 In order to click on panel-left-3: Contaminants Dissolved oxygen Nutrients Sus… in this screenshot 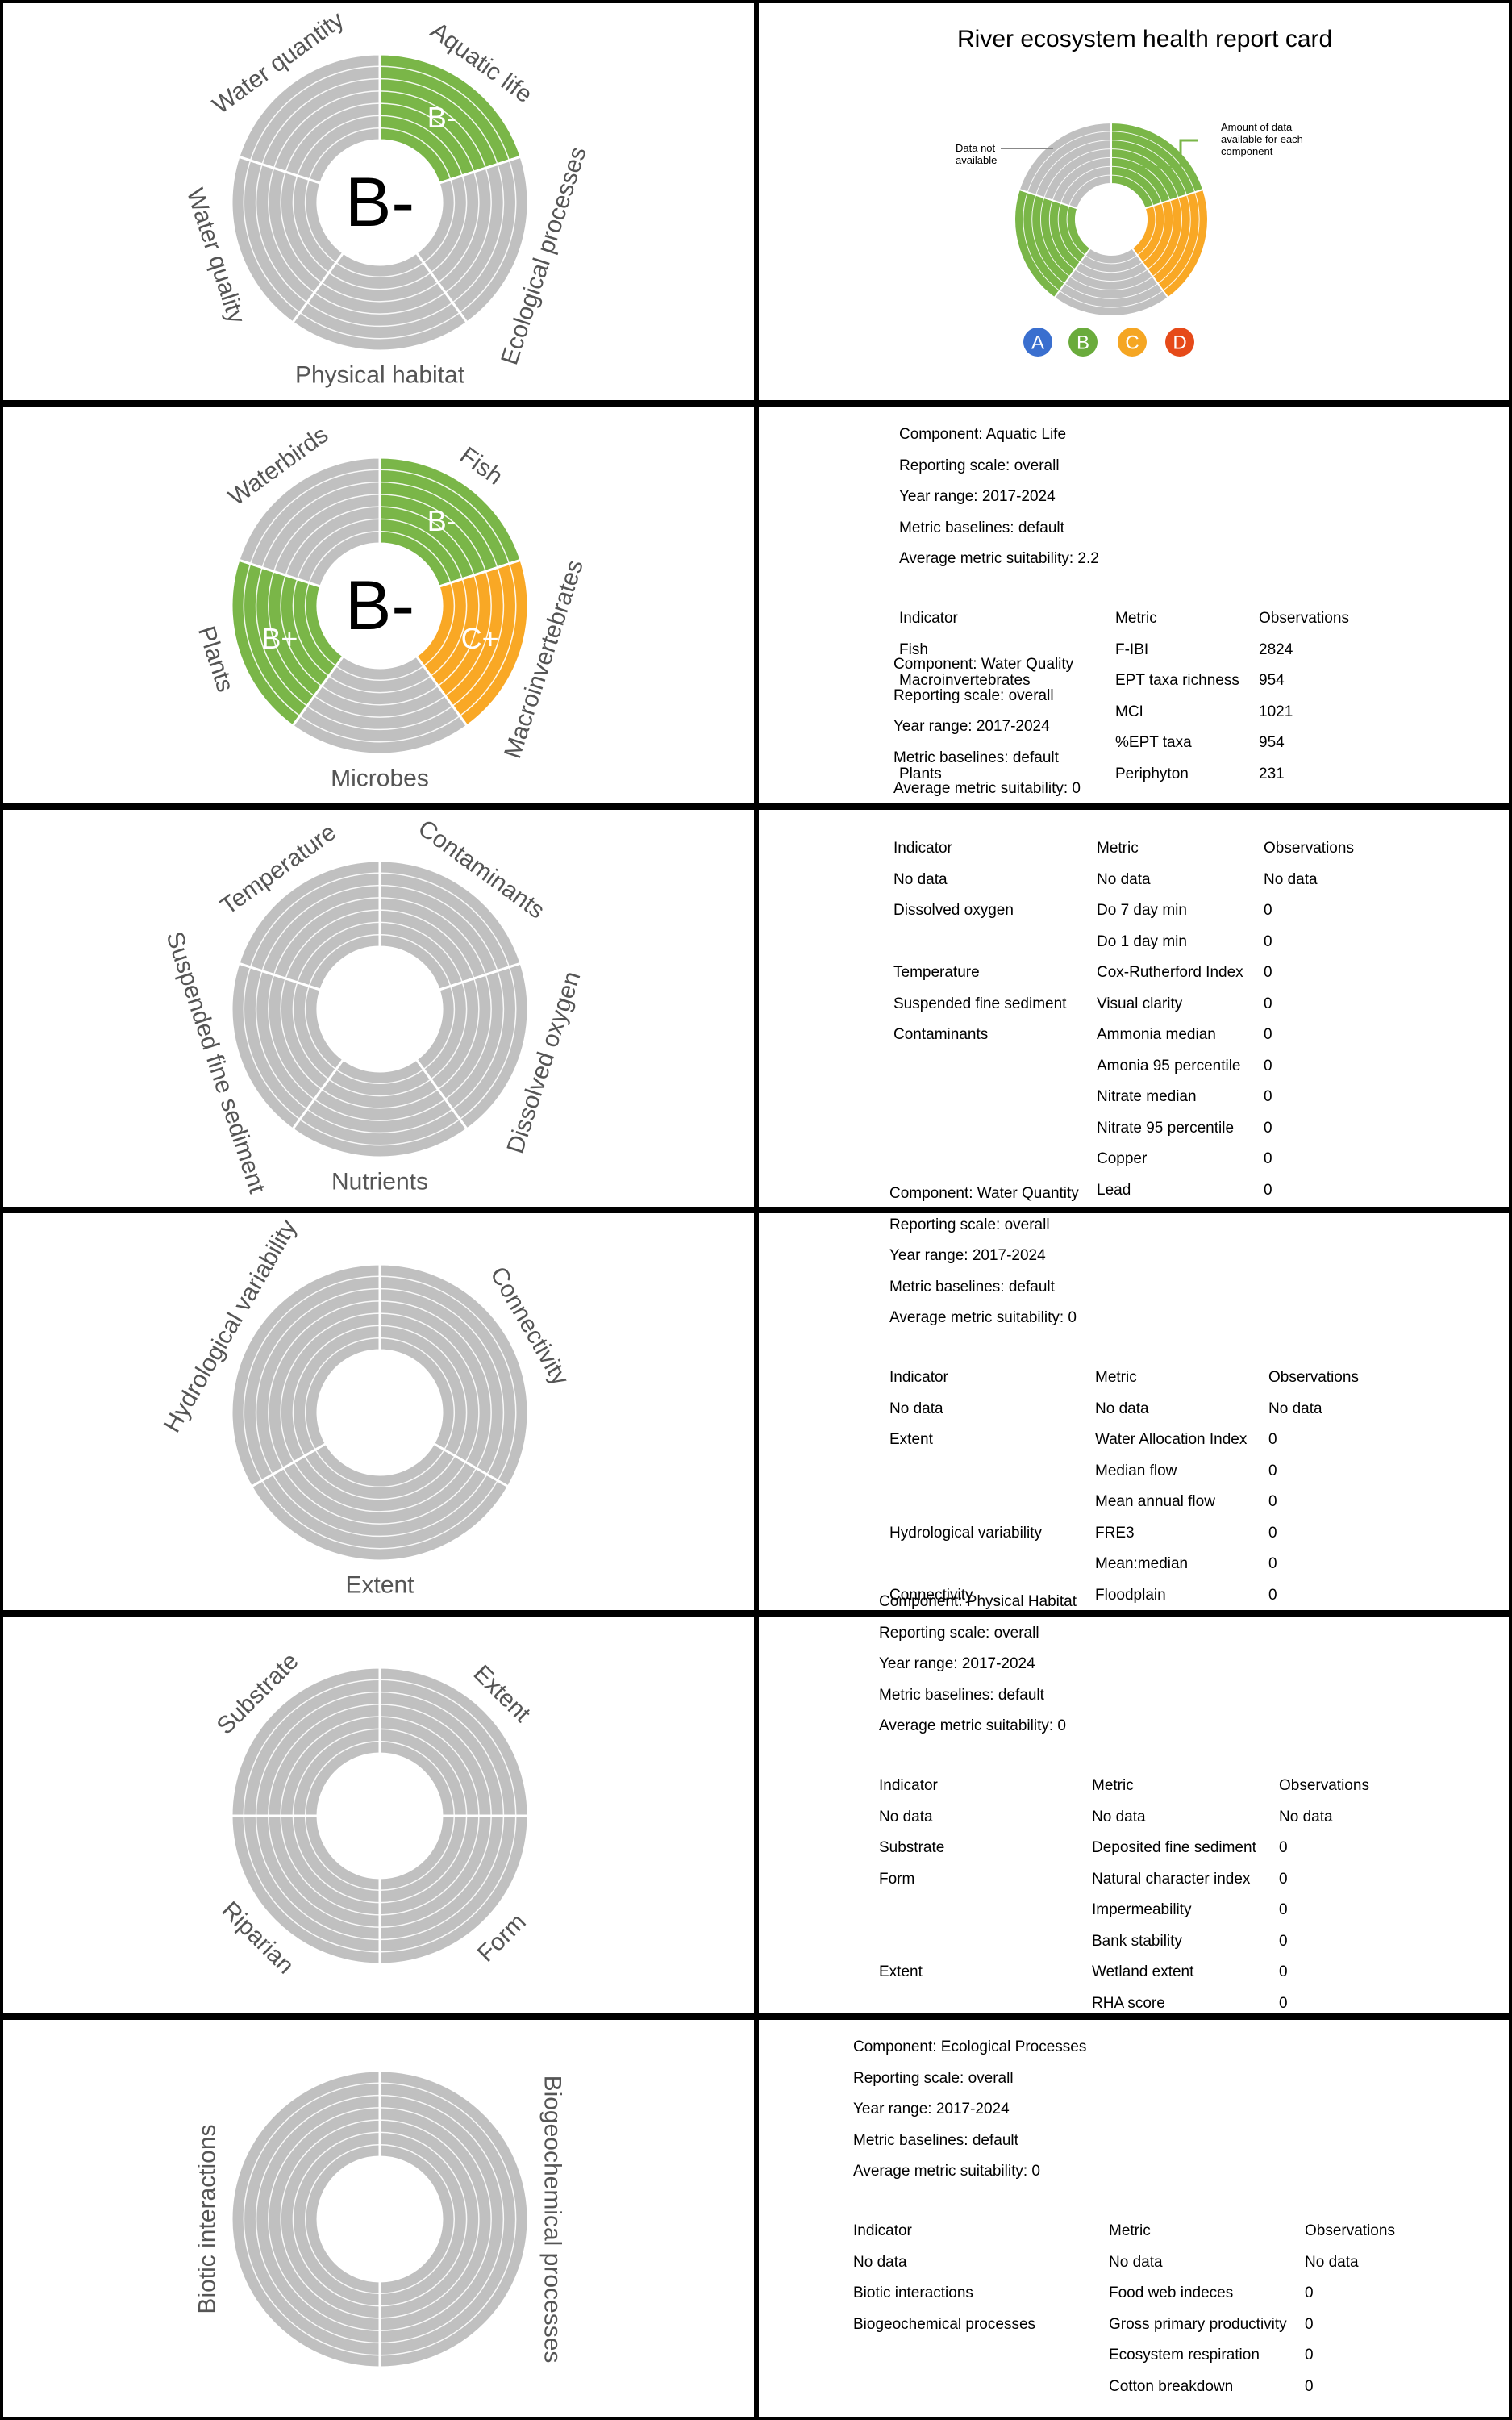, I will do `click(378, 1008)`.